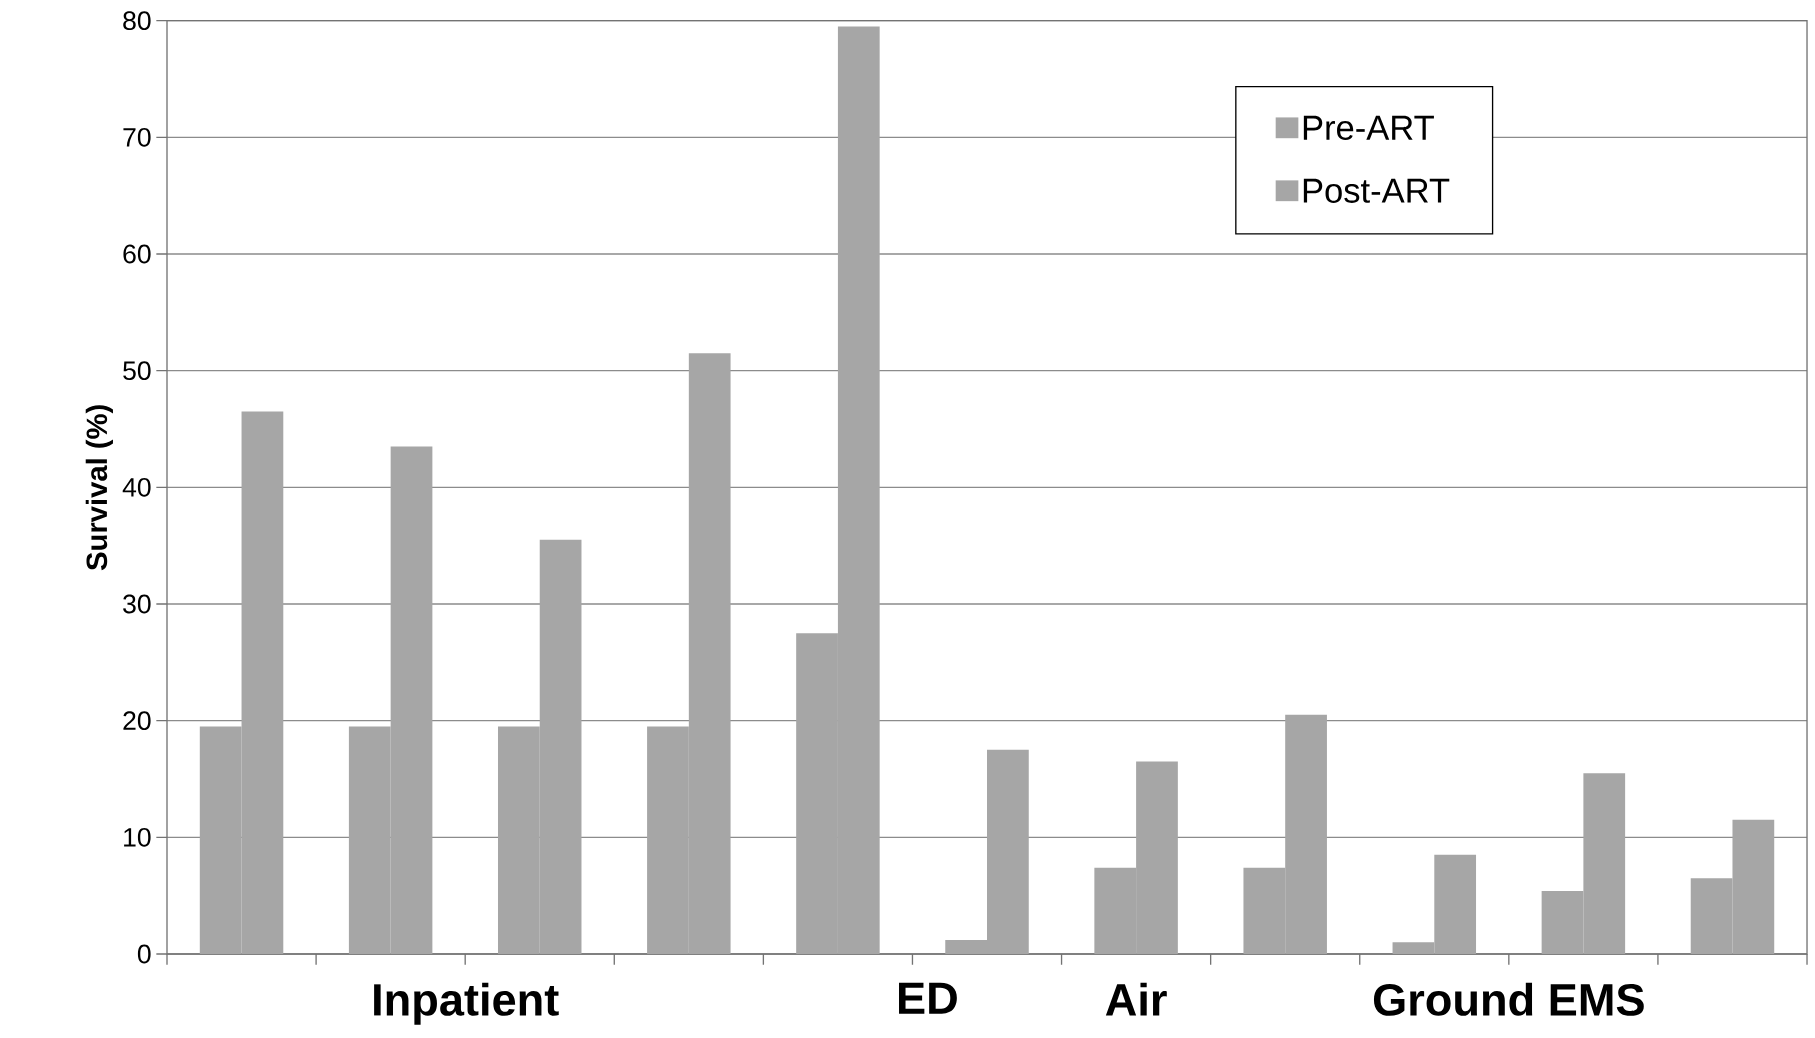  Describe the element at coordinates (137, 254) in the screenshot. I see `y-tick-label: 60` at that location.